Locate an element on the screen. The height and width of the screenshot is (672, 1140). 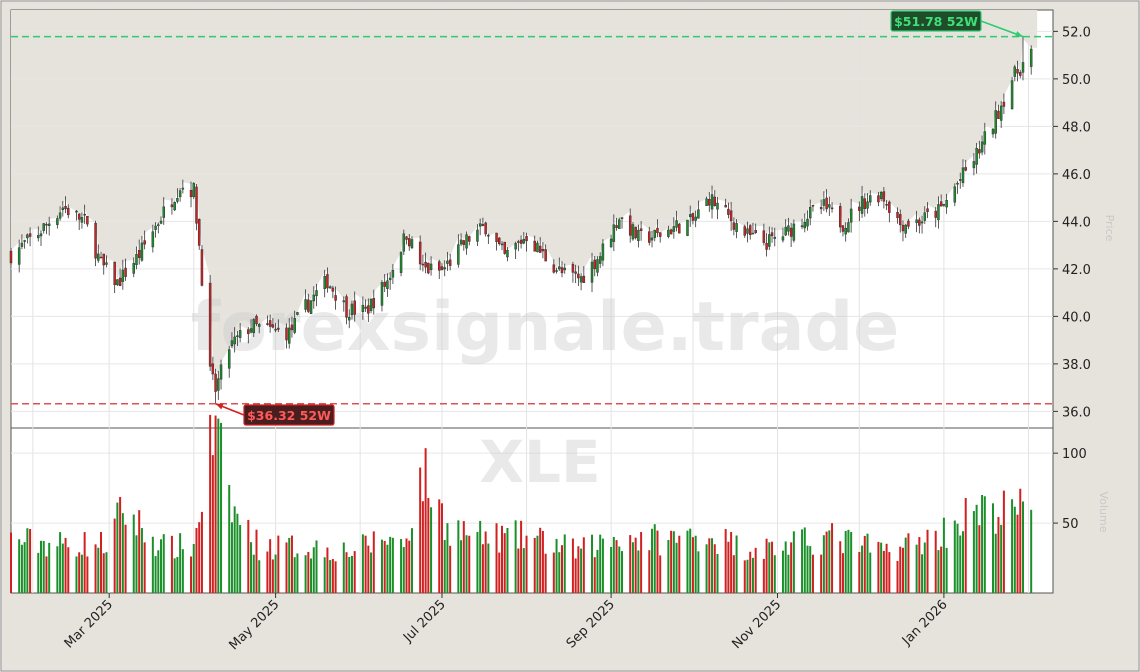
price-tick-label: 50.0 is located at coordinates (1076, 80).